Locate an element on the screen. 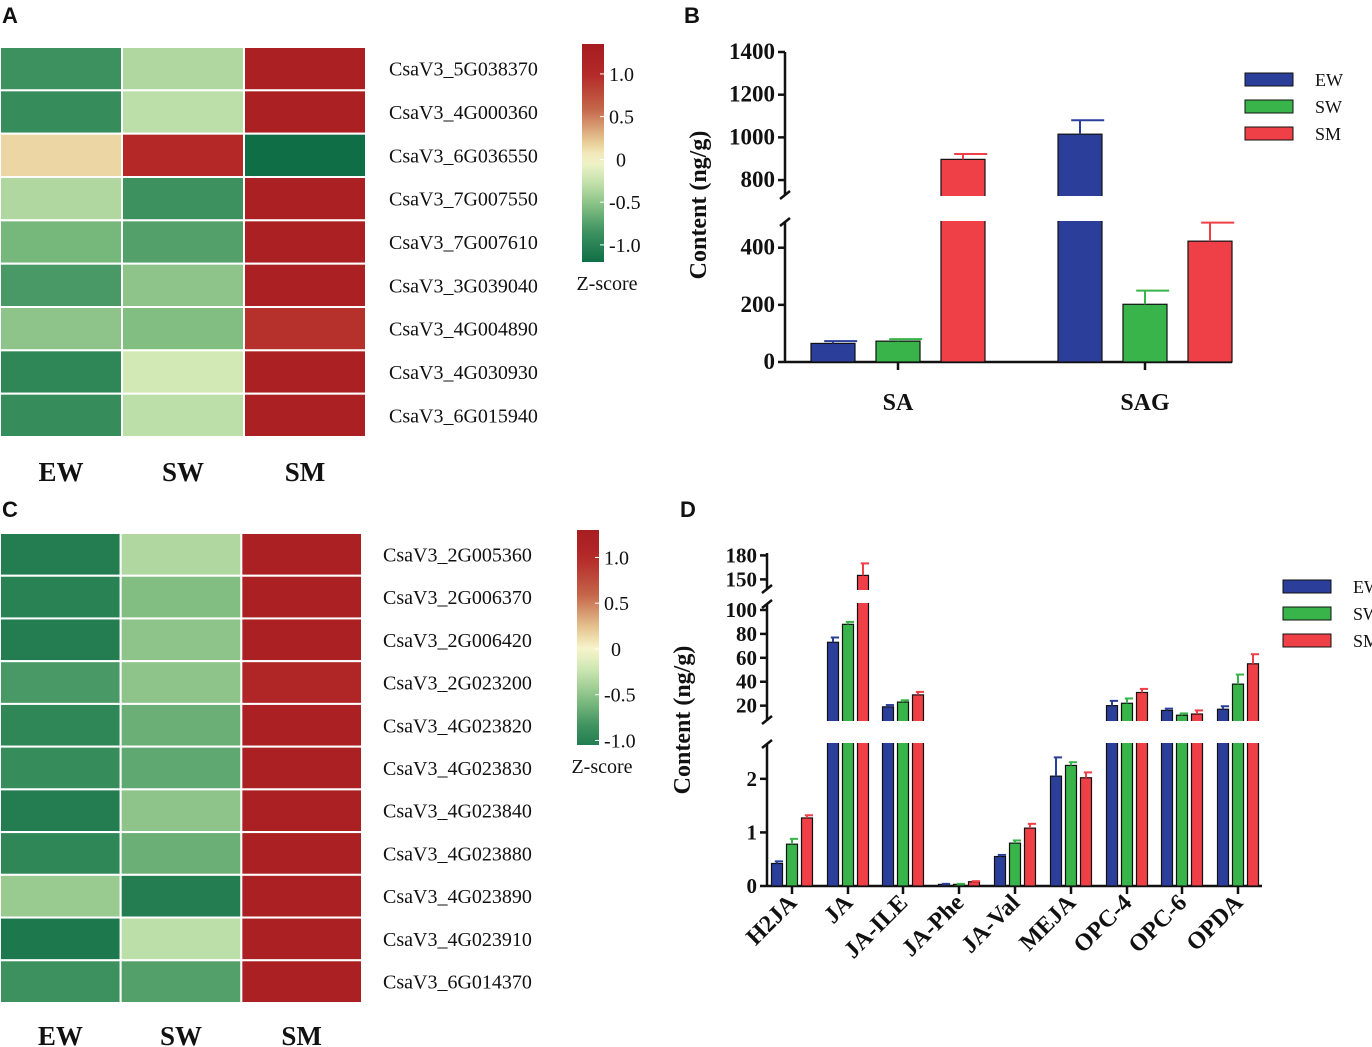  colorbar-tick-label: 0 is located at coordinates (616, 650).